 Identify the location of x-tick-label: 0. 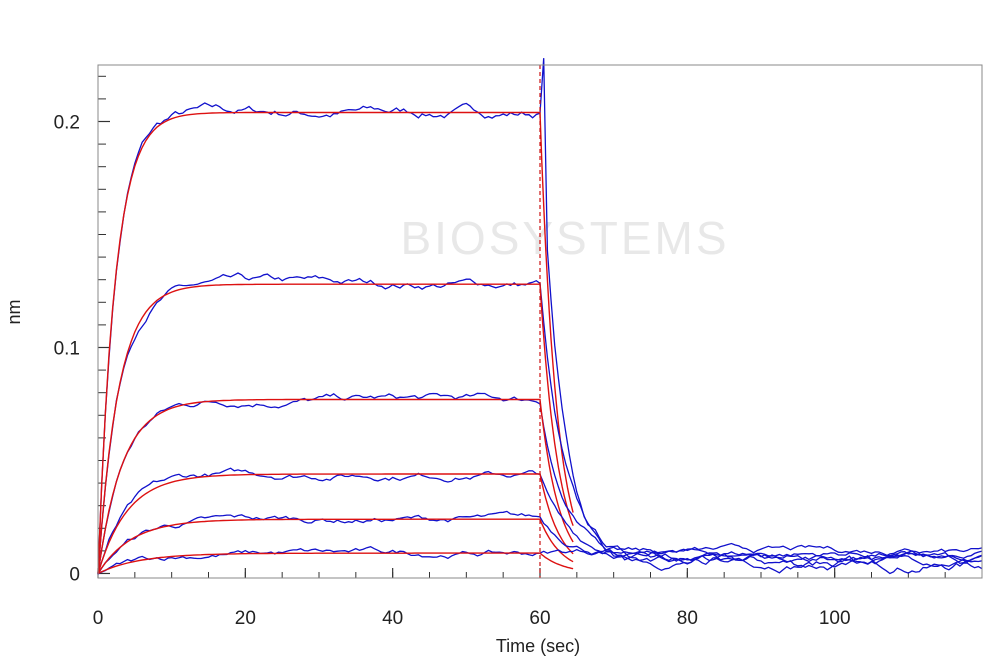
(98, 618).